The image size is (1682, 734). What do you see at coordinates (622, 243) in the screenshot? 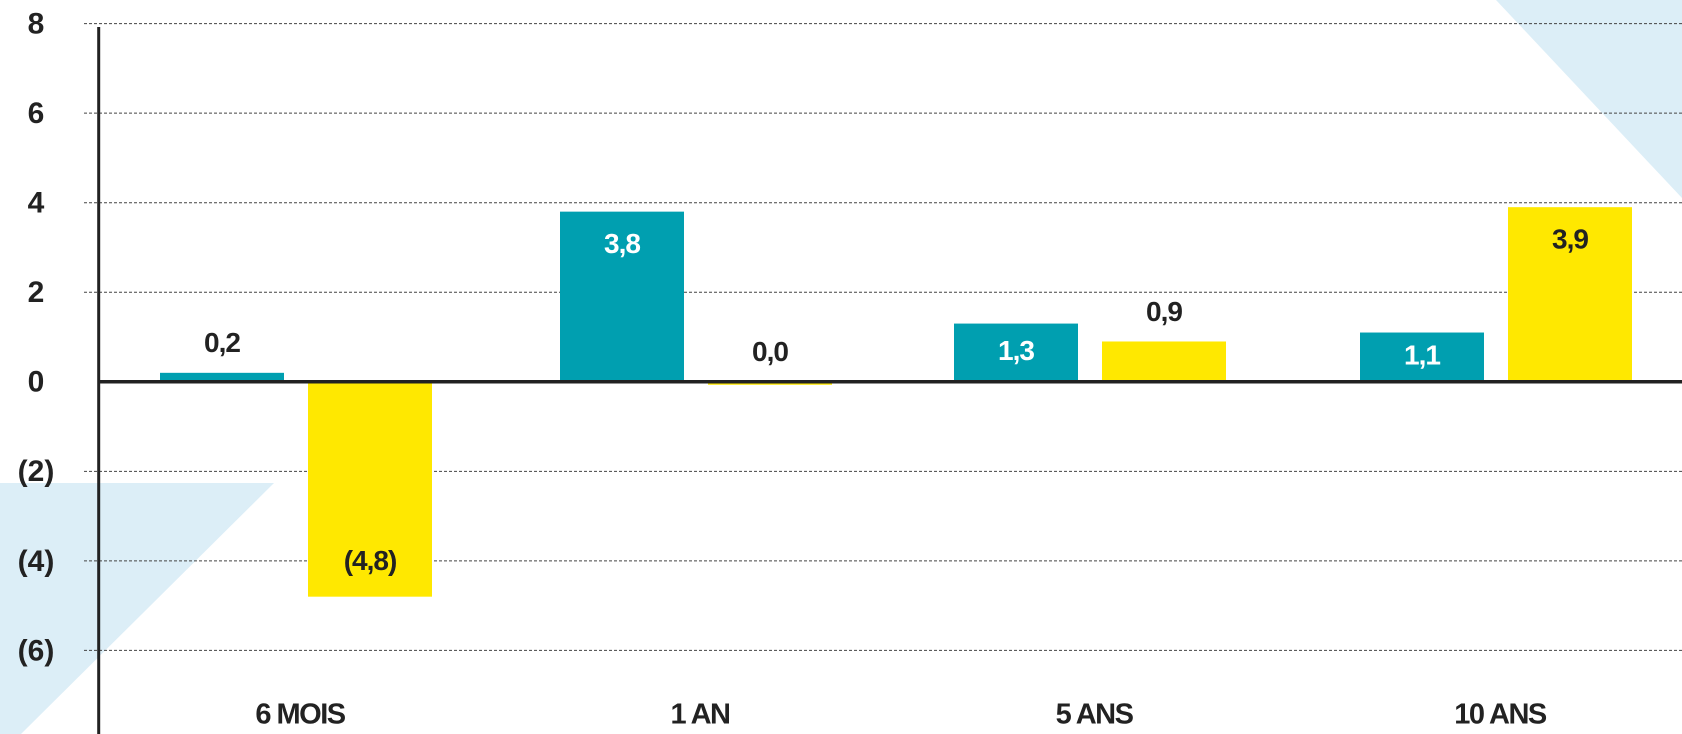
I see `value-label: 3,8` at bounding box center [622, 243].